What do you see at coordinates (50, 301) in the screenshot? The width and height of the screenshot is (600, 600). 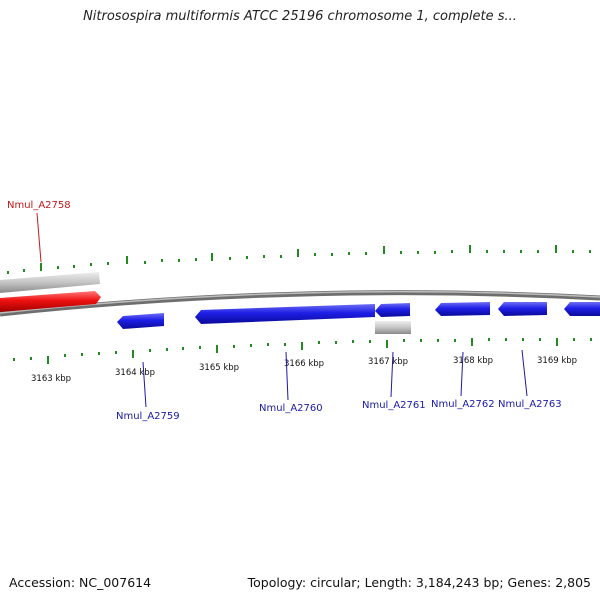 I see `gene-arrow-nmul-a2758` at bounding box center [50, 301].